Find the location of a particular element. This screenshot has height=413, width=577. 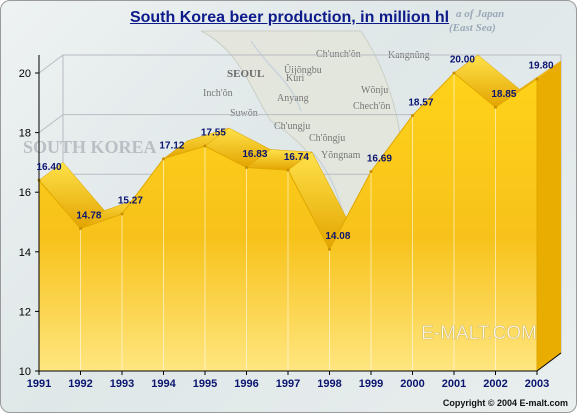

y-tick-label: 12 is located at coordinates (25, 312).